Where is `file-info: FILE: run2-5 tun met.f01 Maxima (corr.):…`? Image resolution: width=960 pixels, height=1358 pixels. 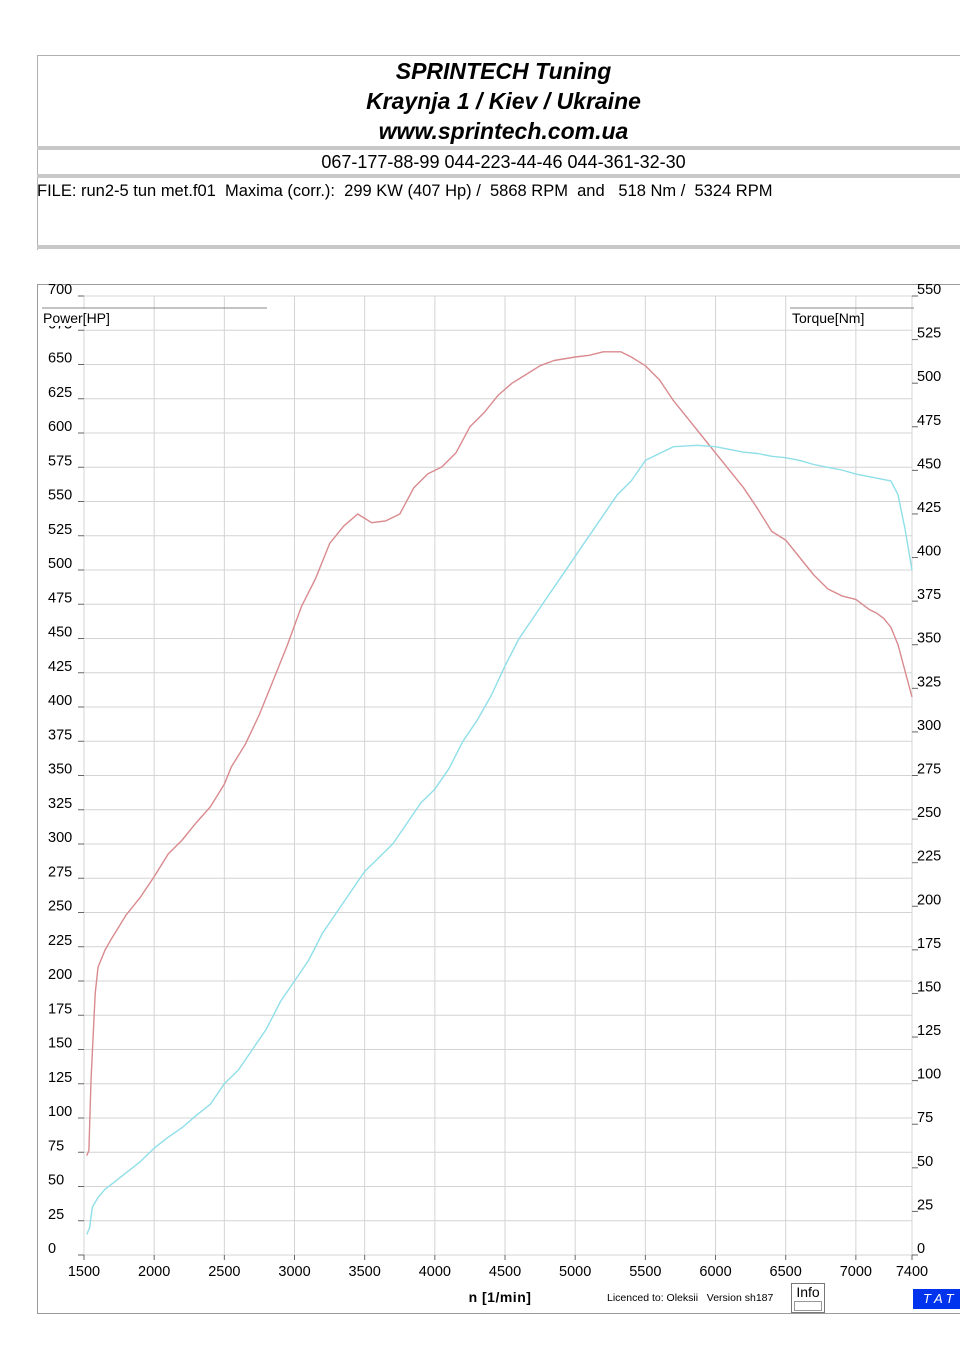
file-info: FILE: run2-5 tun met.f01 Maxima (corr.):… is located at coordinates (405, 191).